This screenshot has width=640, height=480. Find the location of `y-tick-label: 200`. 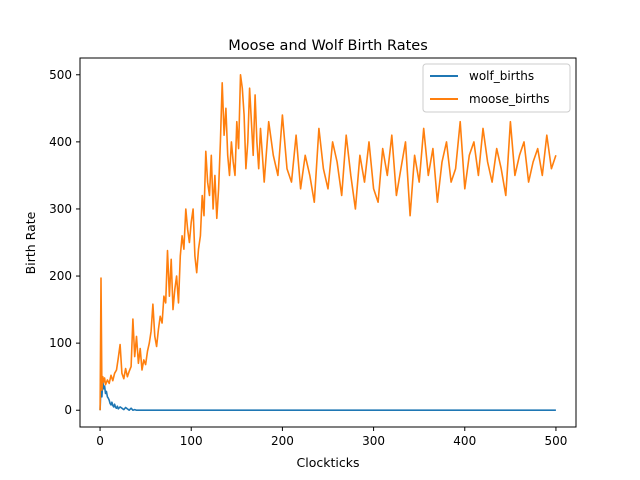

y-tick-label: 200 is located at coordinates (60, 276).